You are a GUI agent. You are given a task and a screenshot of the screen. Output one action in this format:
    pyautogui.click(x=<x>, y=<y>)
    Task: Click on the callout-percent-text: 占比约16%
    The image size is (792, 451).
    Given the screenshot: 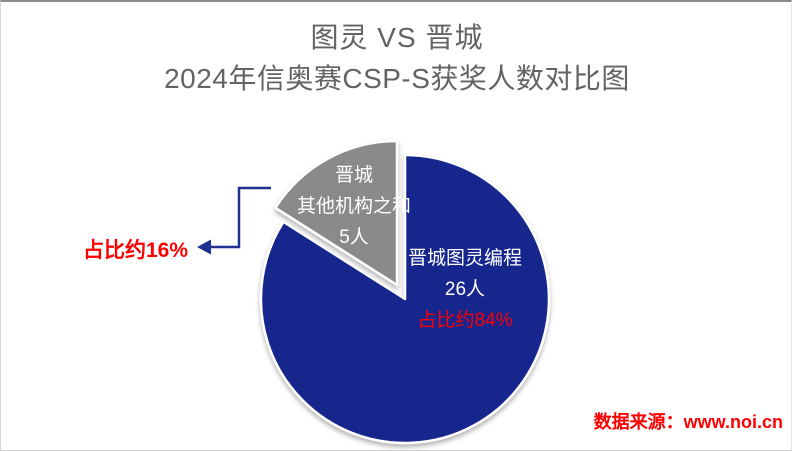 What is the action you would take?
    pyautogui.click(x=136, y=250)
    